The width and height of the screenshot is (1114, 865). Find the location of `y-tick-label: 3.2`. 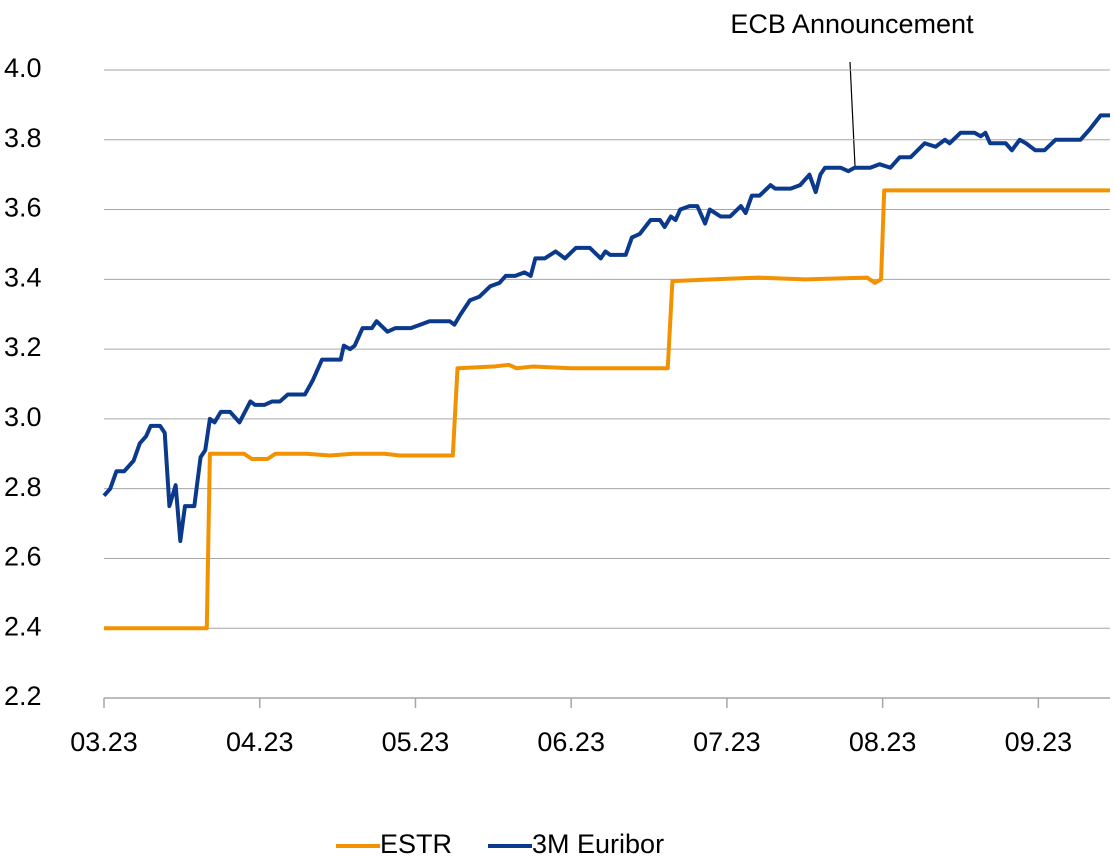

y-tick-label: 3.2 is located at coordinates (23, 347).